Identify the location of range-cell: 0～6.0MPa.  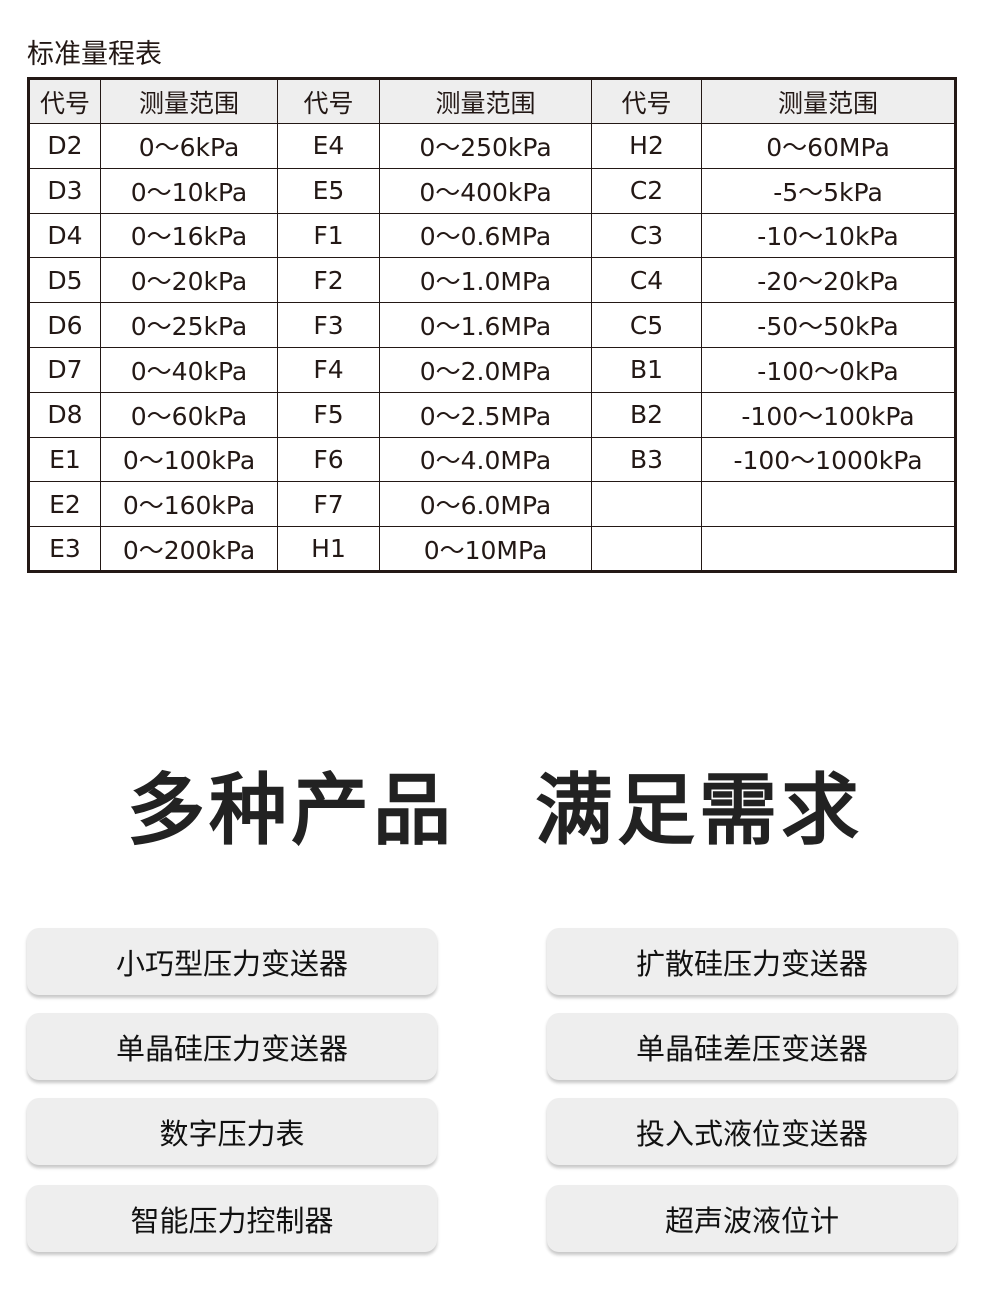
(485, 504).